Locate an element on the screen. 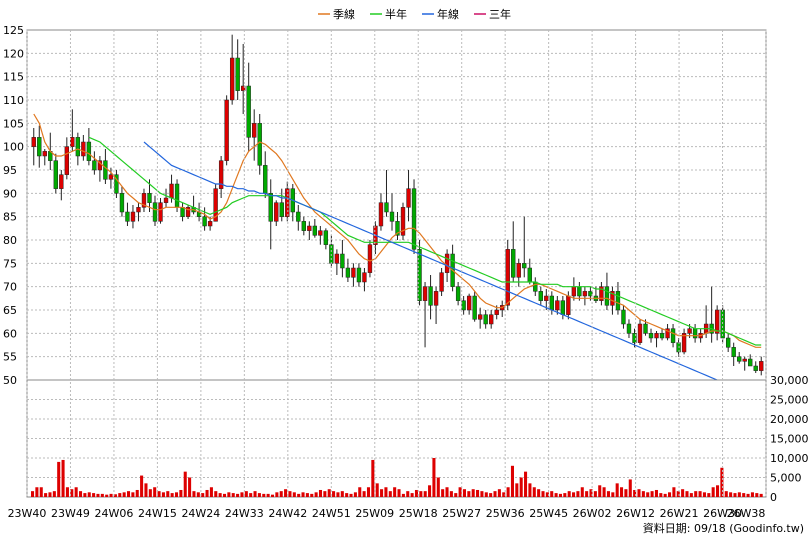 Image resolution: width=808 pixels, height=544 pixels. volume-tick-label: 5,000 is located at coordinates (786, 478).